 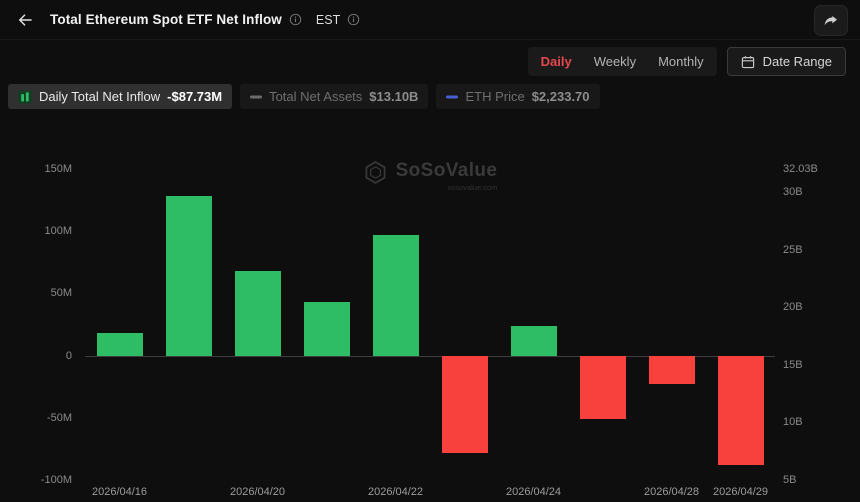 What do you see at coordinates (560, 96) in the screenshot?
I see `legend-value: $2,233.70` at bounding box center [560, 96].